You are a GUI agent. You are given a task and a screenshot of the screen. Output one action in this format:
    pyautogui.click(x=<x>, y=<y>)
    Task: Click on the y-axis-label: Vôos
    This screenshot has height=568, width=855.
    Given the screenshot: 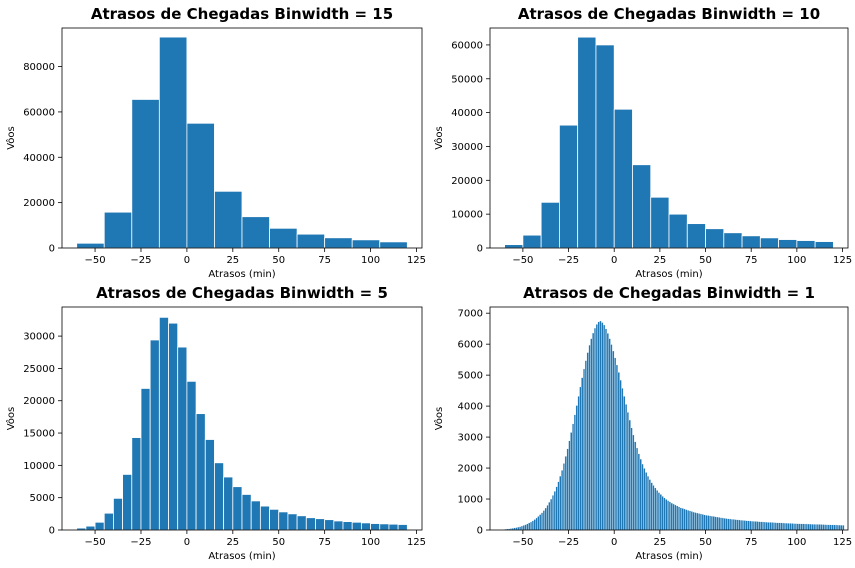 What is the action you would take?
    pyautogui.click(x=439, y=419)
    